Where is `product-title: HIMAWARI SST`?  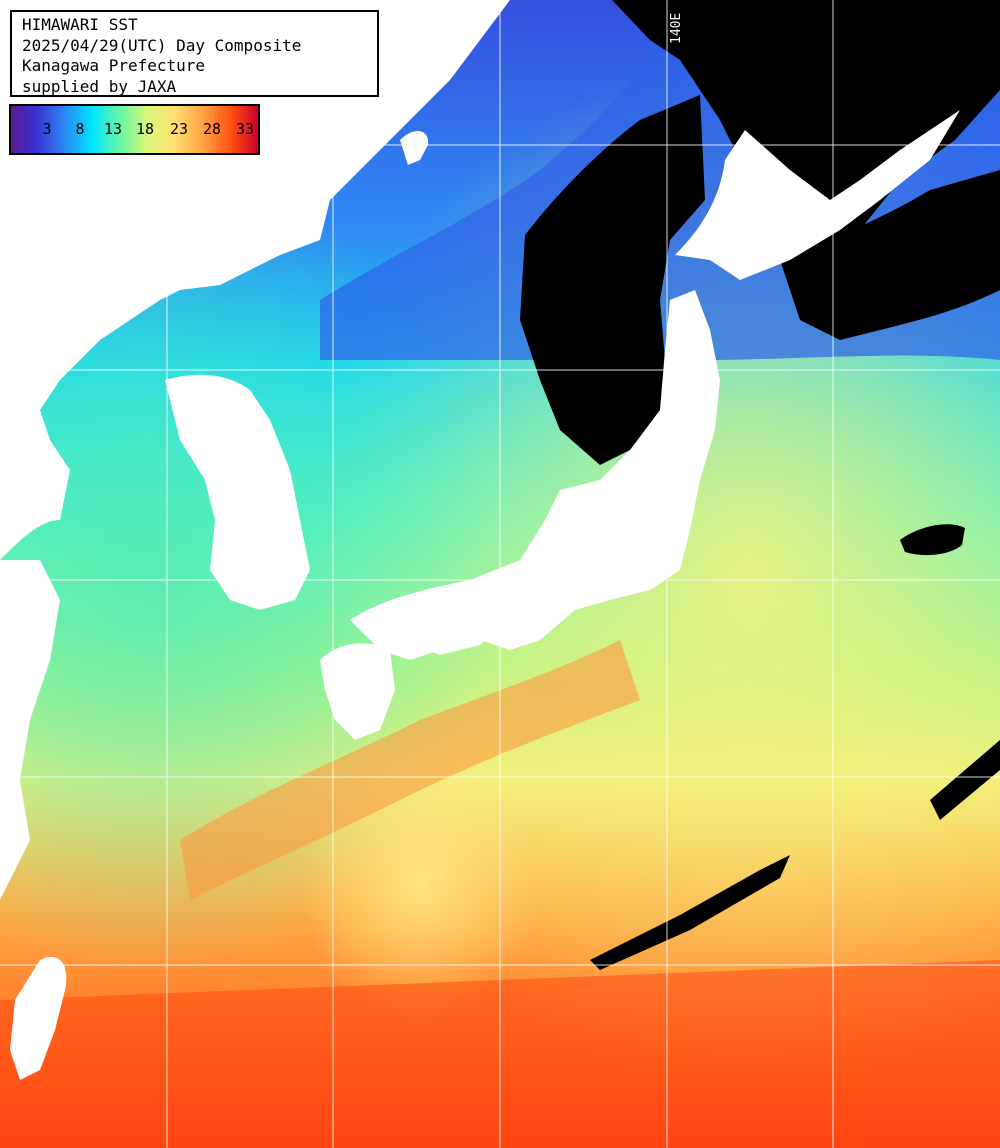
product-title: HIMAWARI SST is located at coordinates (80, 24).